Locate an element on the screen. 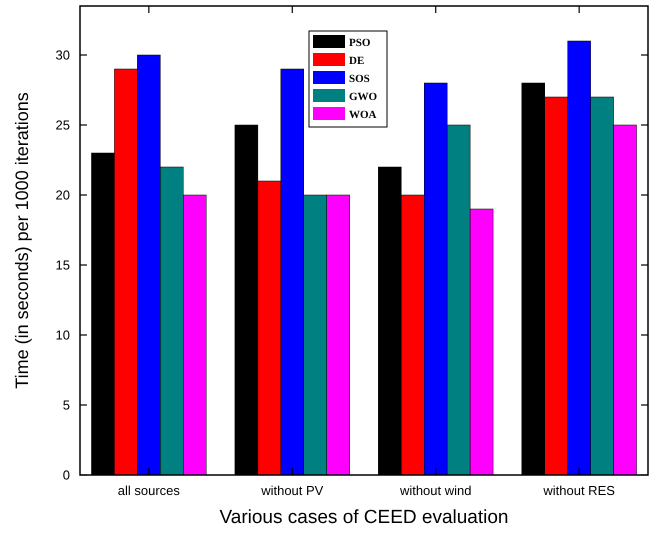  x-tick-label: all sources is located at coordinates (149, 490).